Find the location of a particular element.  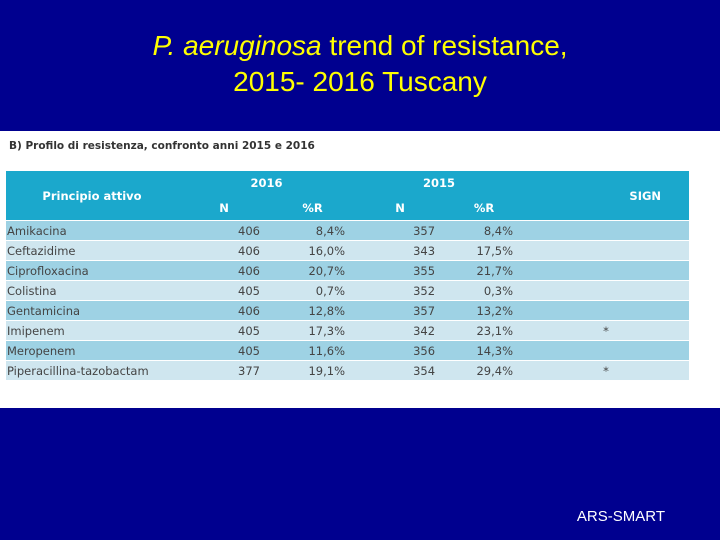

header-r-2016: %R is located at coordinates (313, 208).